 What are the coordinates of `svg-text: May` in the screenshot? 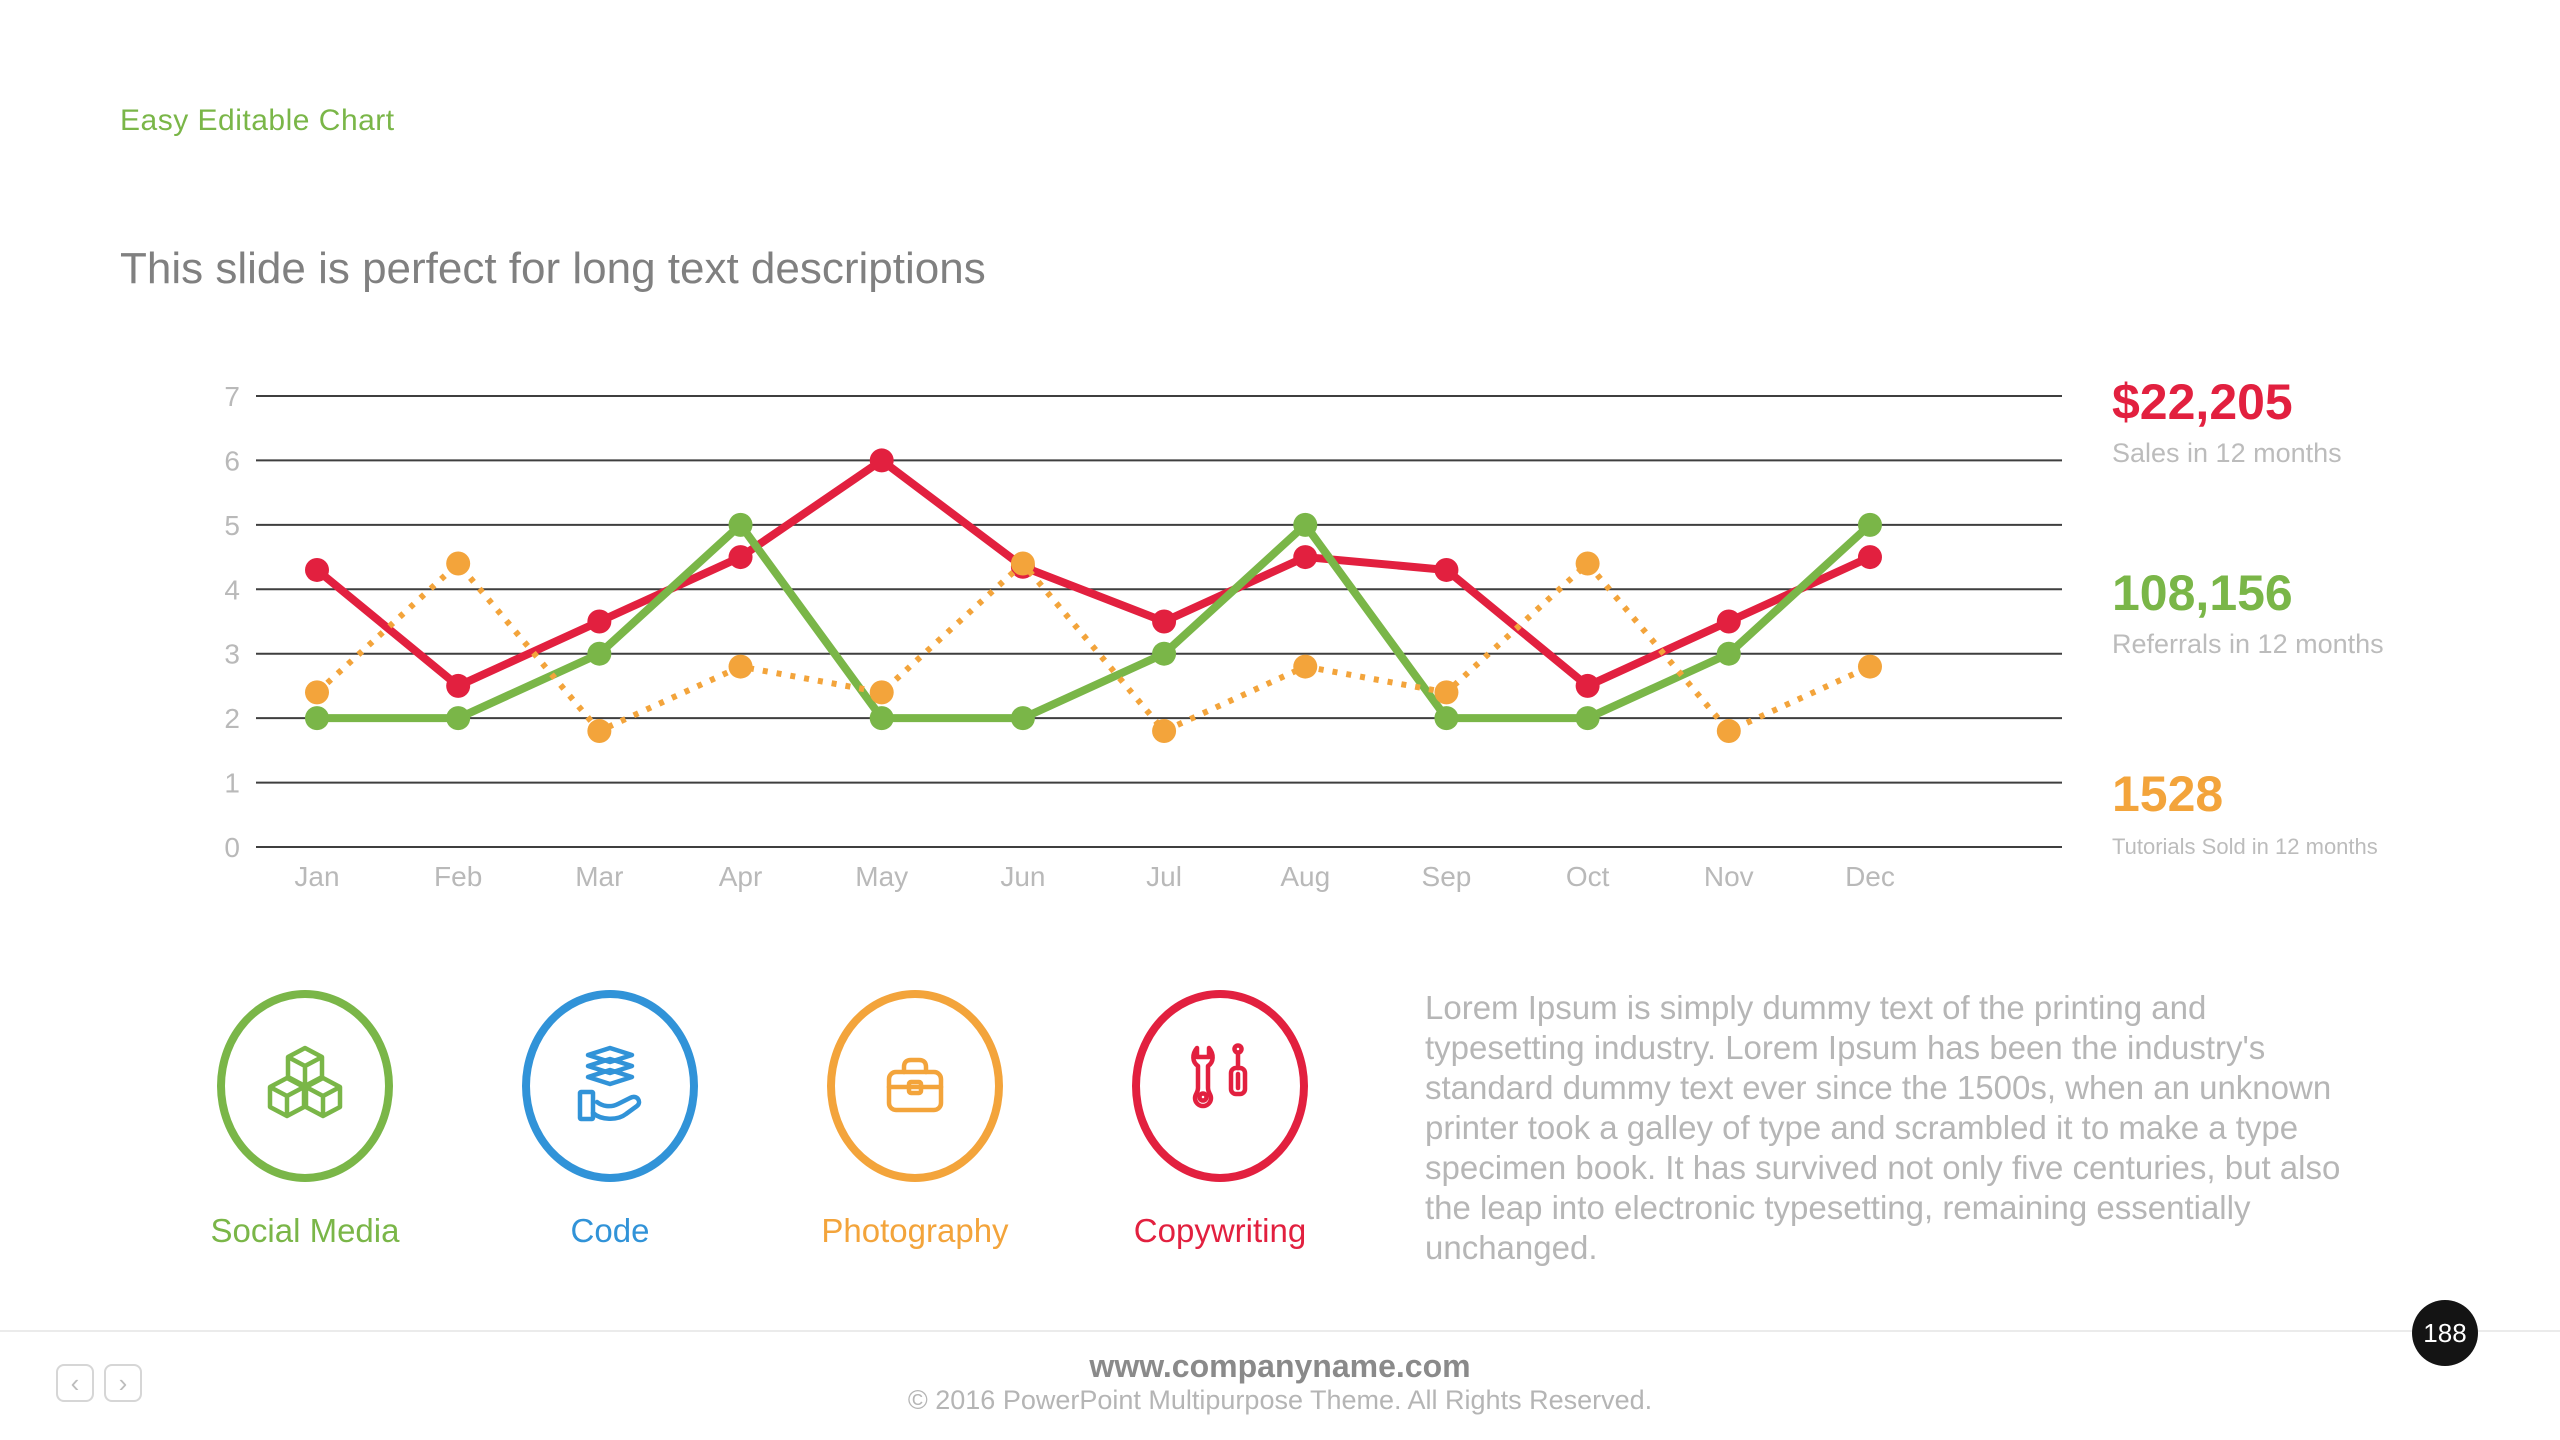 It's located at (881, 876).